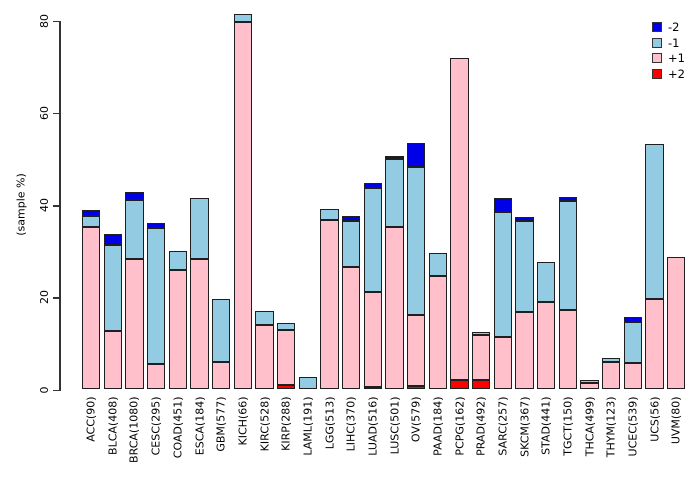 The height and width of the screenshot is (480, 700). What do you see at coordinates (134, 429) in the screenshot?
I see `x-category-label: BRCA(1080)` at bounding box center [134, 429].